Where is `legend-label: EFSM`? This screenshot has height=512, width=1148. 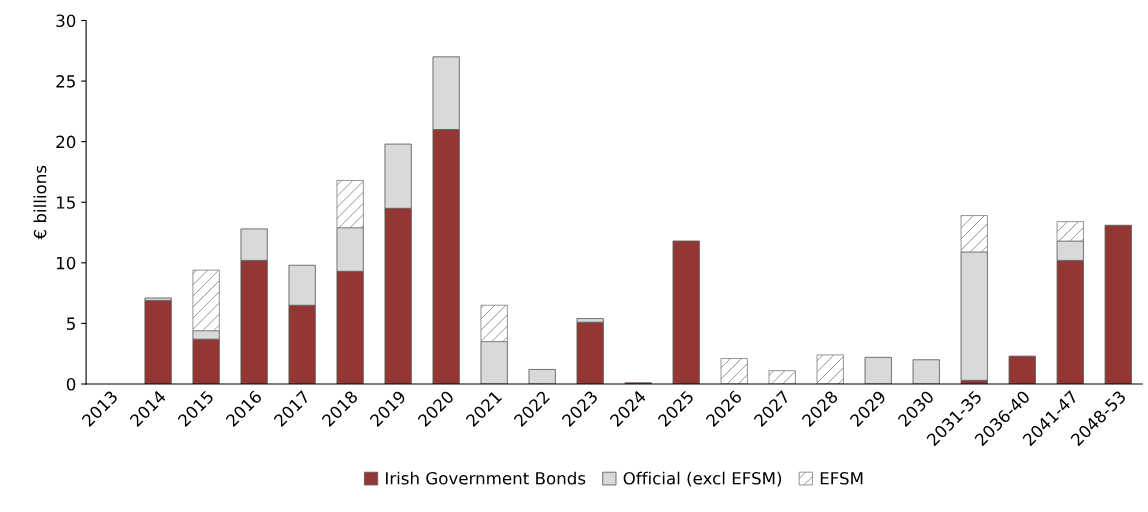 legend-label: EFSM is located at coordinates (841, 478).